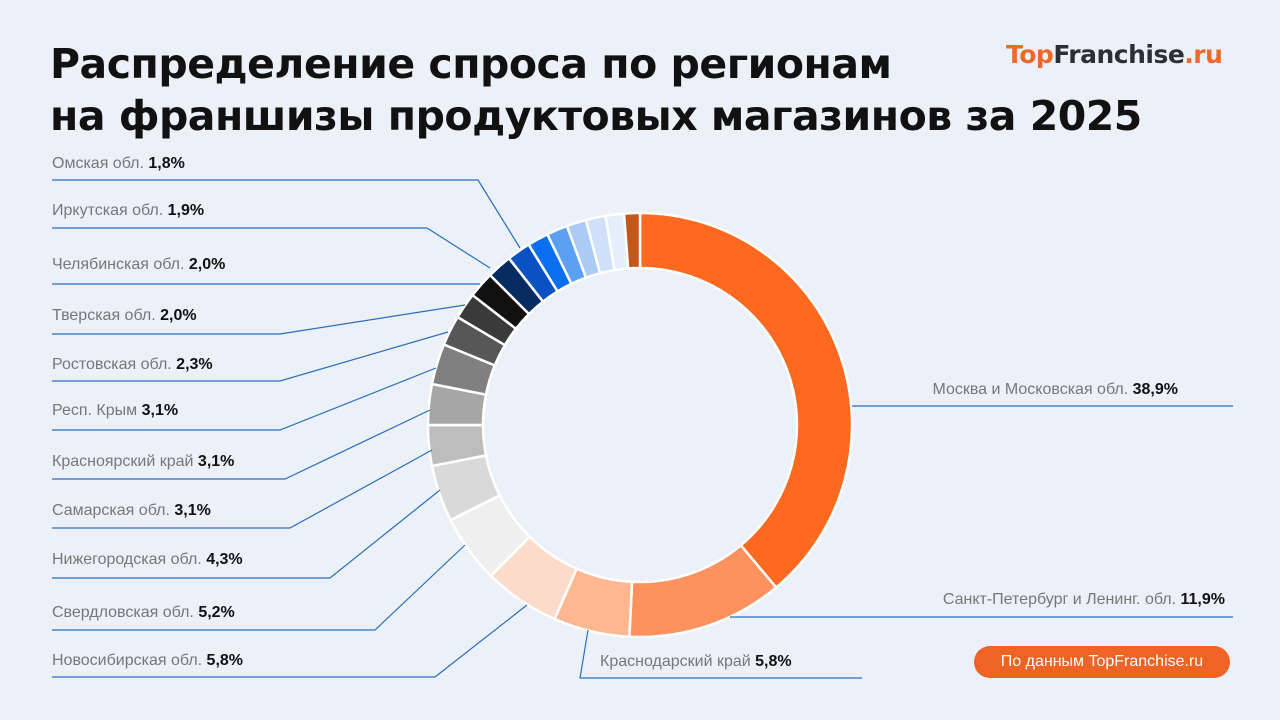 The height and width of the screenshot is (720, 1280). Describe the element at coordinates (100, 163) in the screenshot. I see `slice-label-name: Омская обл.` at that location.